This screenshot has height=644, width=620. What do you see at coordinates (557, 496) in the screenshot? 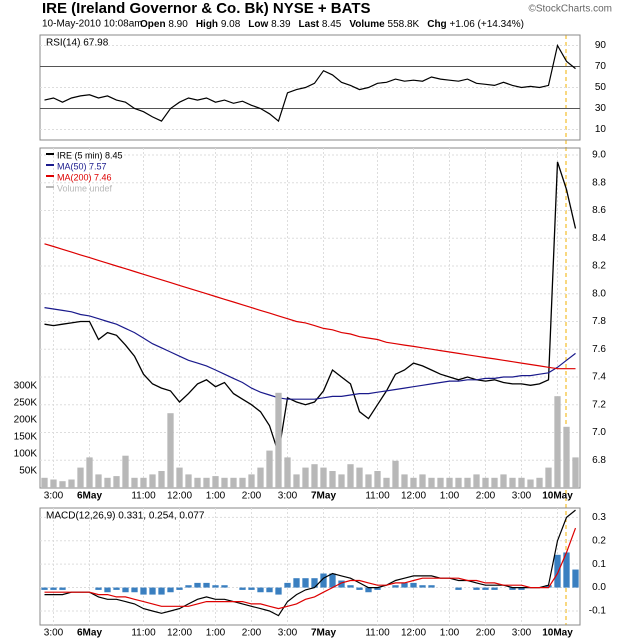
I see `x-tick-label: 10May` at bounding box center [557, 496].